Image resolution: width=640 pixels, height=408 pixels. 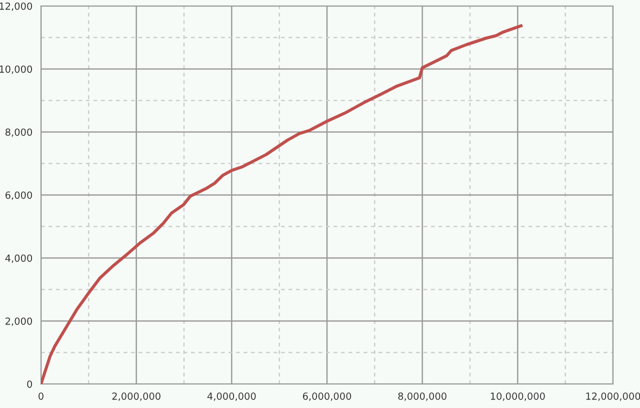 I want to click on x-tick-label: 6,000,000, so click(x=327, y=396).